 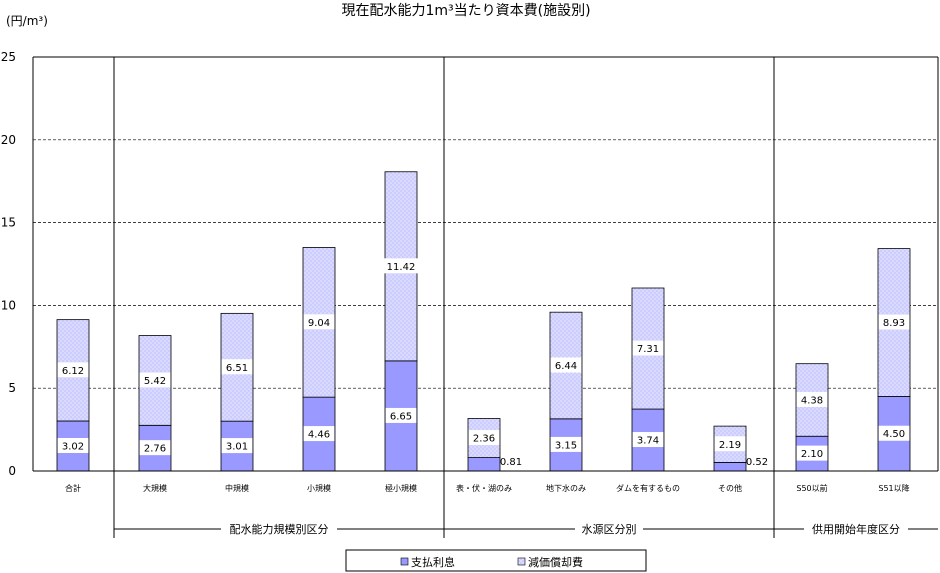 I want to click on group-label: 配水能力規模別区分, so click(x=279, y=529).